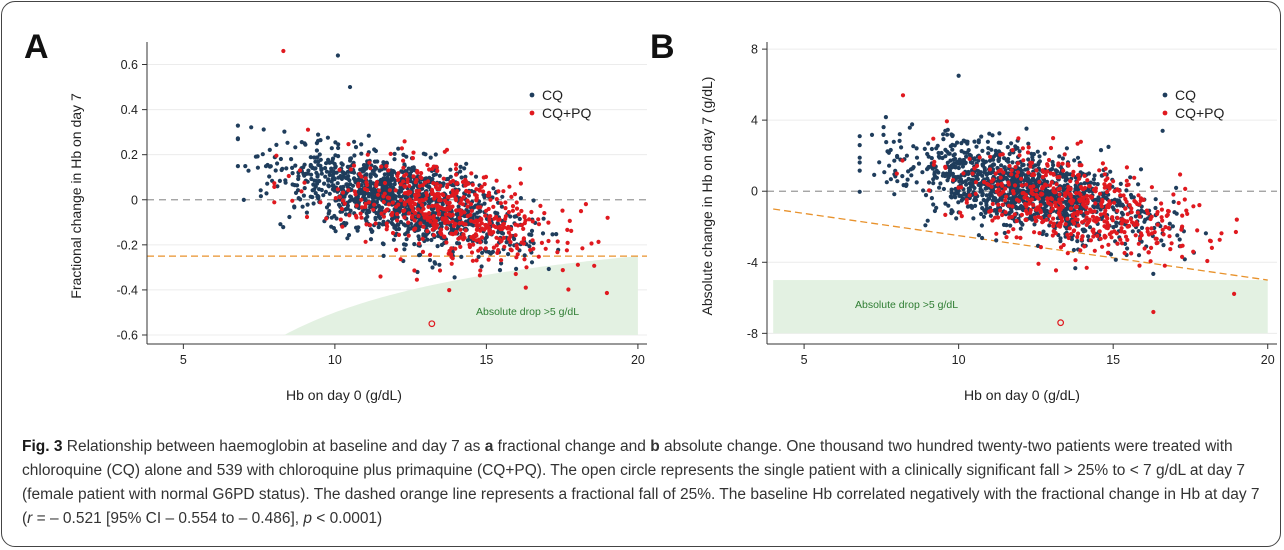 This screenshot has height=550, width=1284. I want to click on panel-a-xlabel: Hb on day 0 (g/dL), so click(344, 395).